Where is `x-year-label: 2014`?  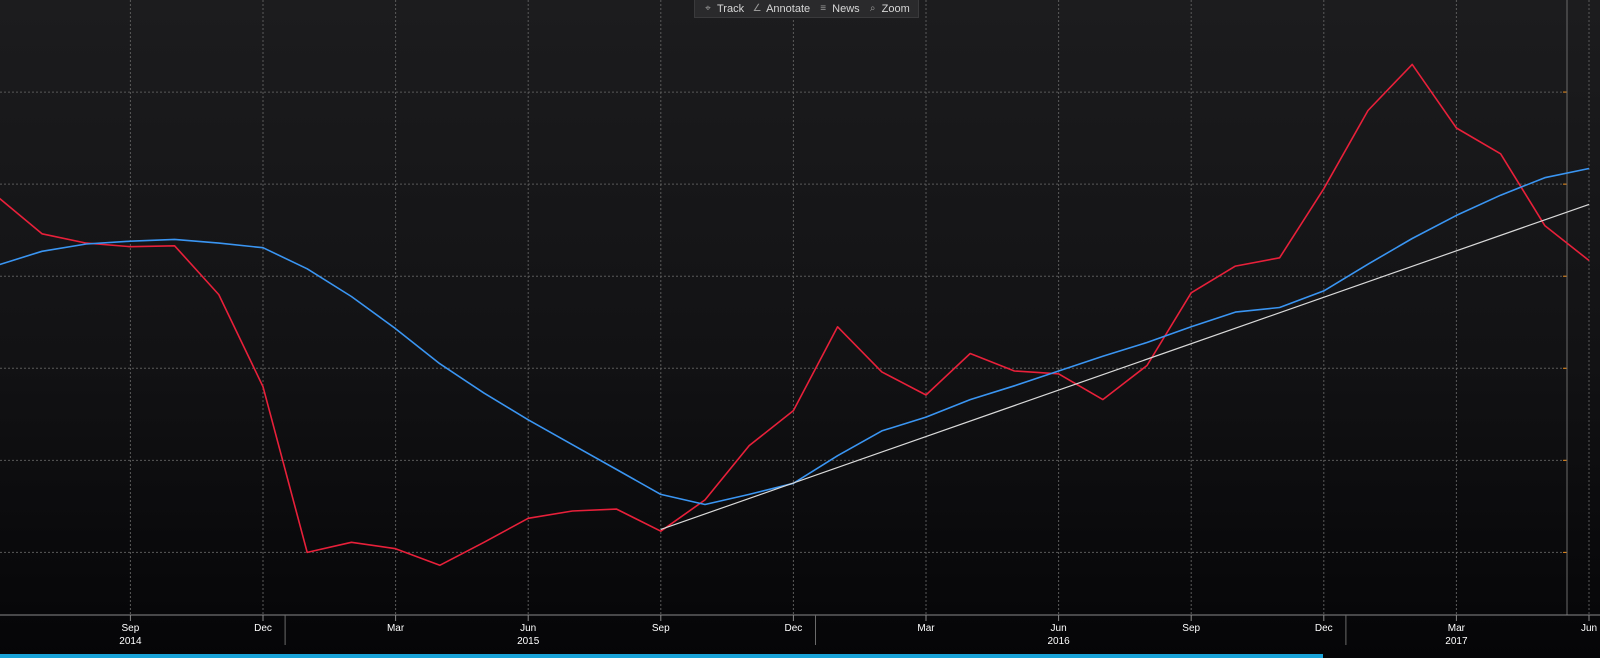
x-year-label: 2014 is located at coordinates (130, 641).